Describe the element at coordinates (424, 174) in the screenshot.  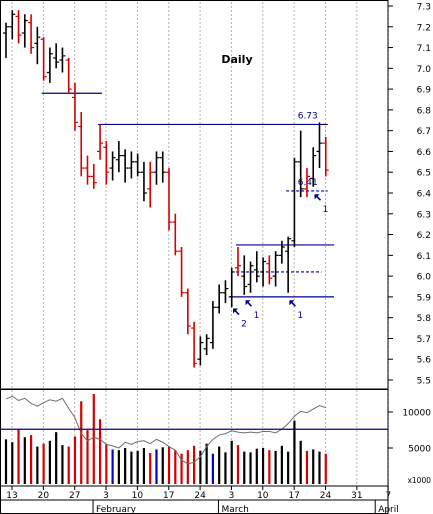
I see `price-tick-label: 6.5` at that location.